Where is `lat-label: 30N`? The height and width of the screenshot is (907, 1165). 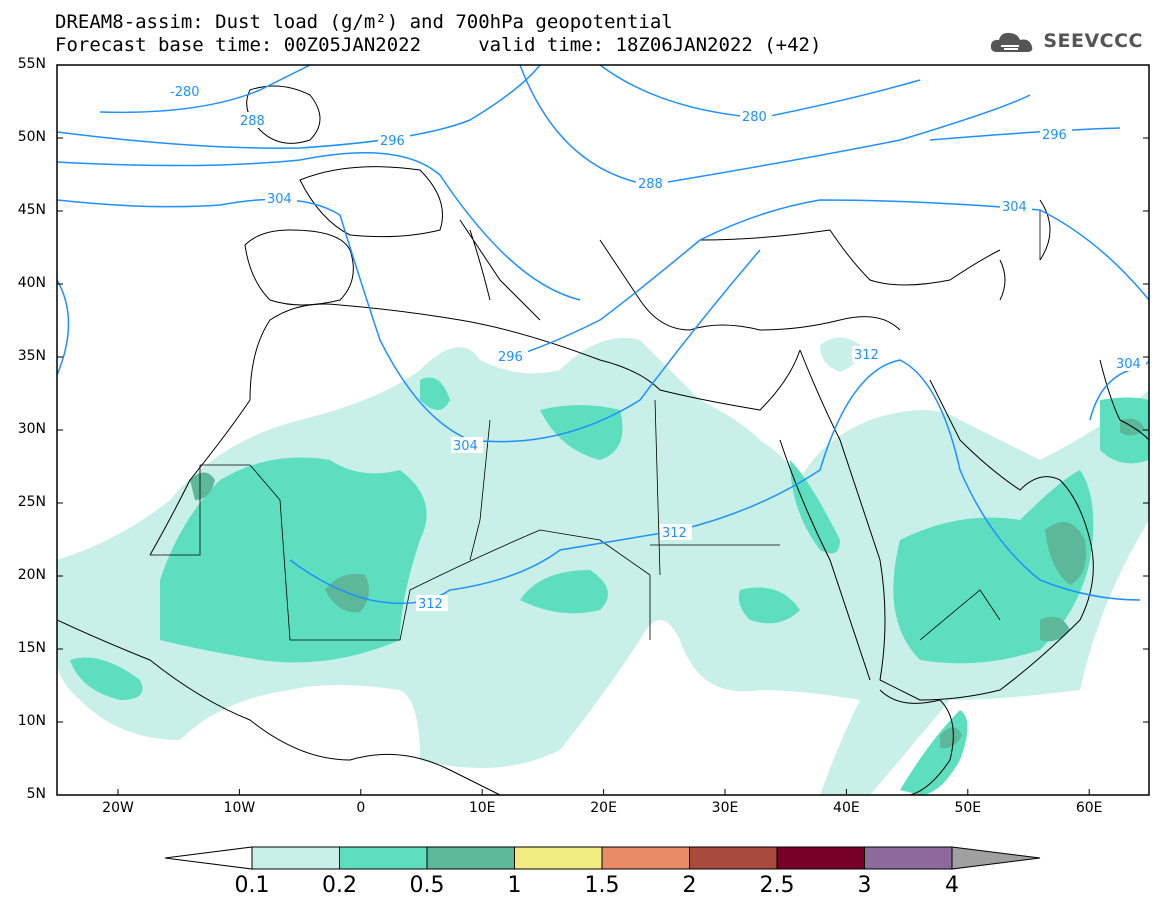 lat-label: 30N is located at coordinates (31, 429).